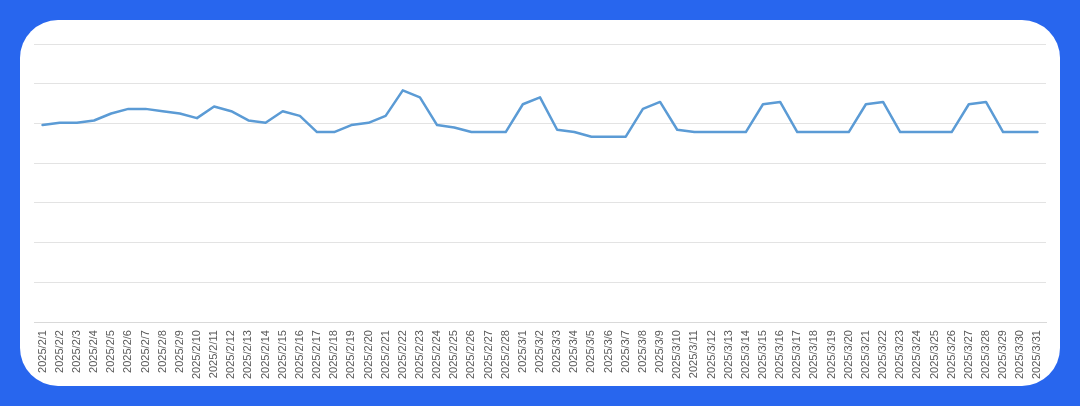 The width and height of the screenshot is (1080, 406). Describe the element at coordinates (1036, 354) in the screenshot. I see `x-tick-label: 2025/3/31` at that location.